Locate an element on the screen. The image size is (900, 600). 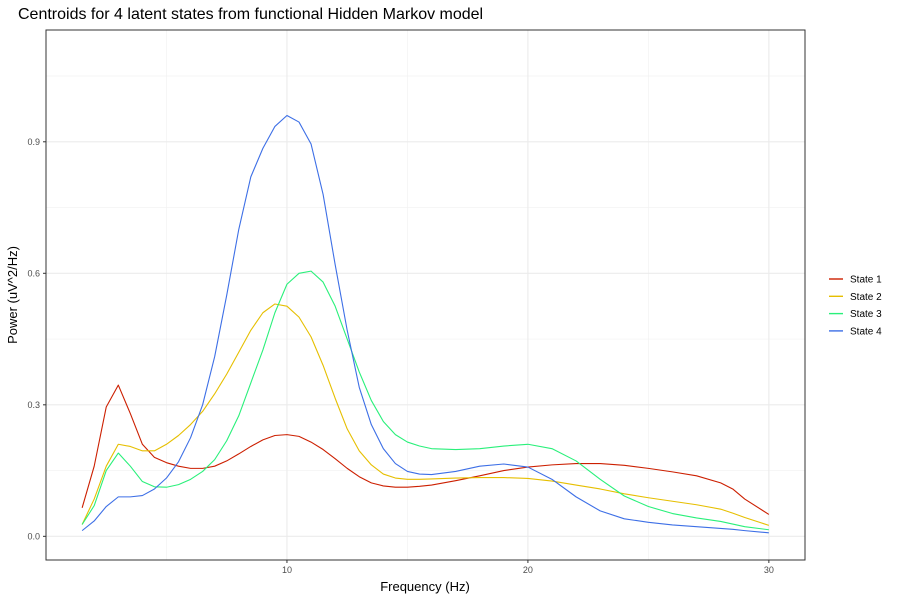
legend-label-state-2: State 2 is located at coordinates (866, 297).